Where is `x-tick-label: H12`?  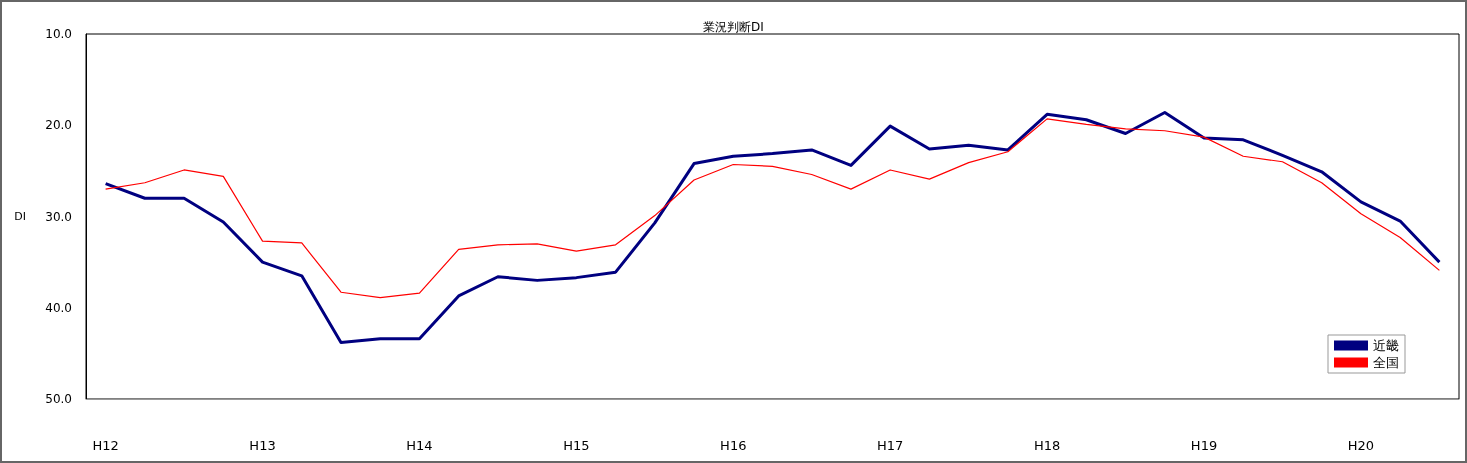 x-tick-label: H12 is located at coordinates (105, 445).